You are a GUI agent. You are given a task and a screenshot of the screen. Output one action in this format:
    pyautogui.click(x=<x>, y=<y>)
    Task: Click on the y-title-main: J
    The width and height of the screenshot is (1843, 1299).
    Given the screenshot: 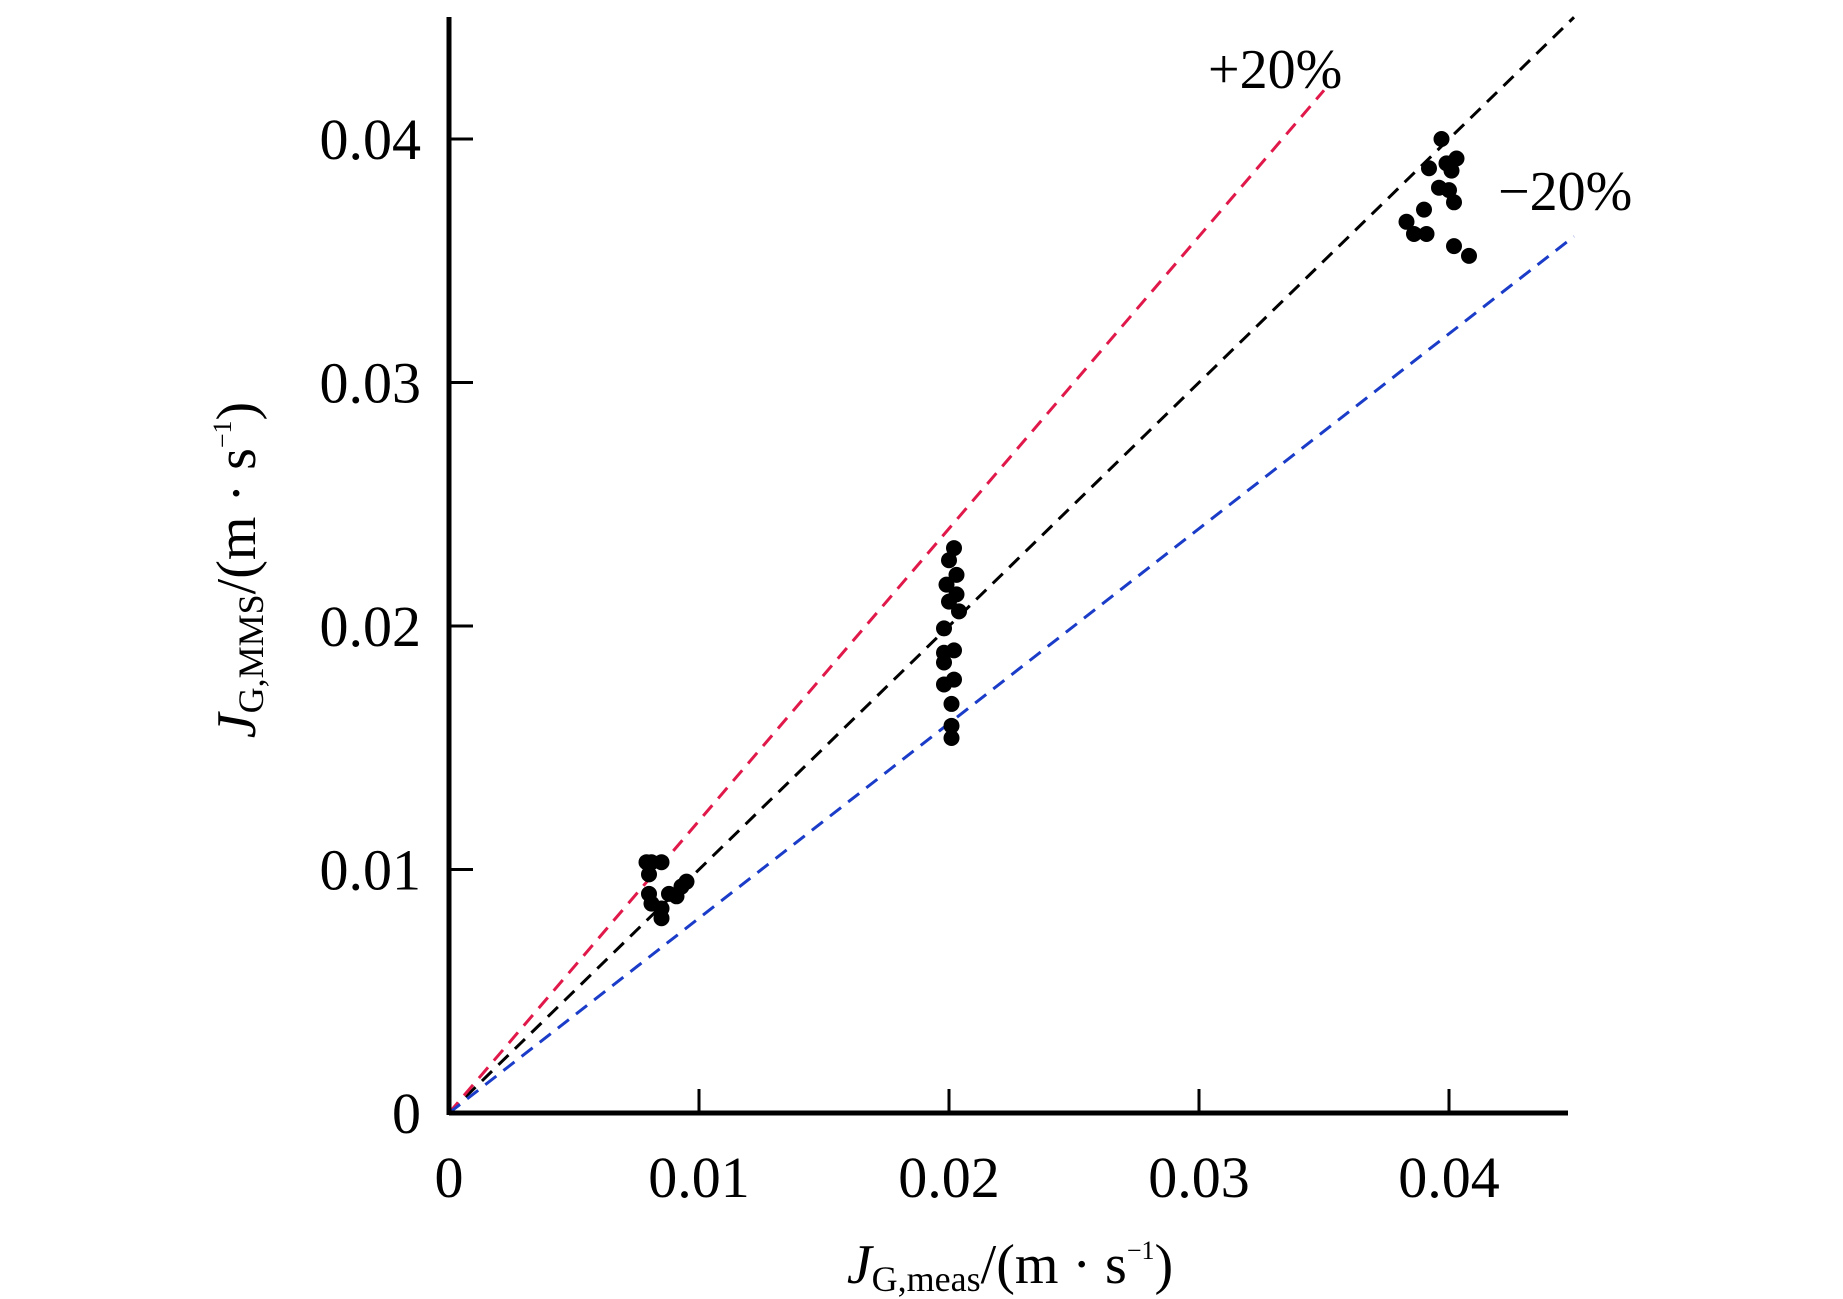 What is the action you would take?
    pyautogui.click(x=237, y=724)
    